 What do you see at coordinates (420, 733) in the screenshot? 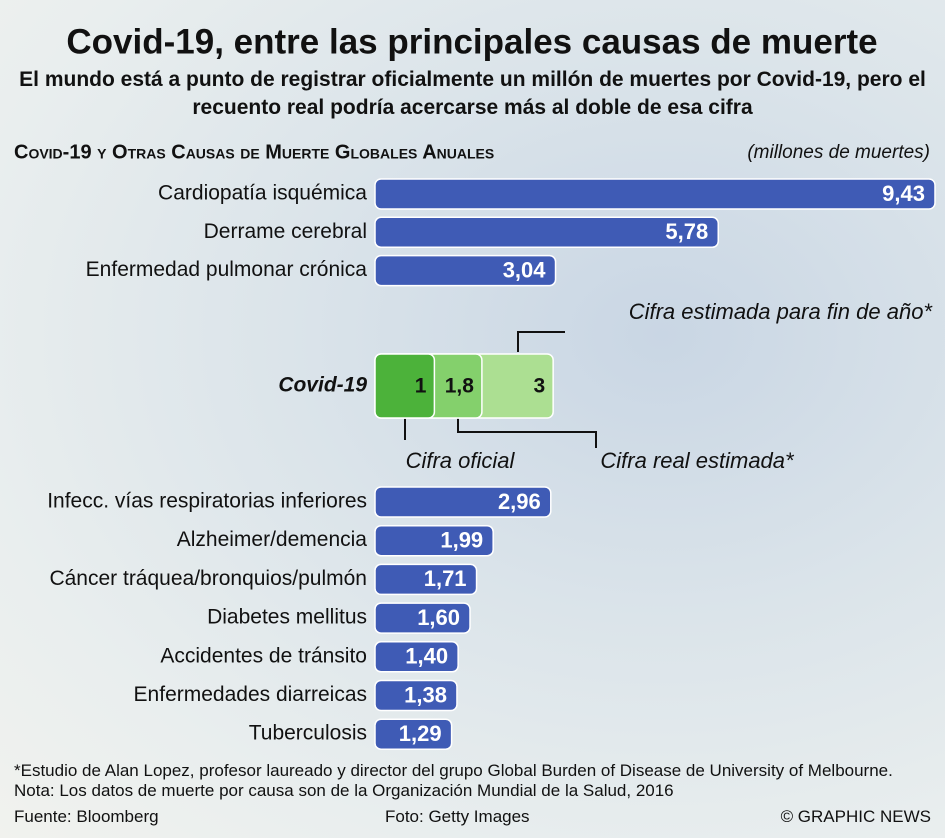
I see `value-label: 1,29` at bounding box center [420, 733].